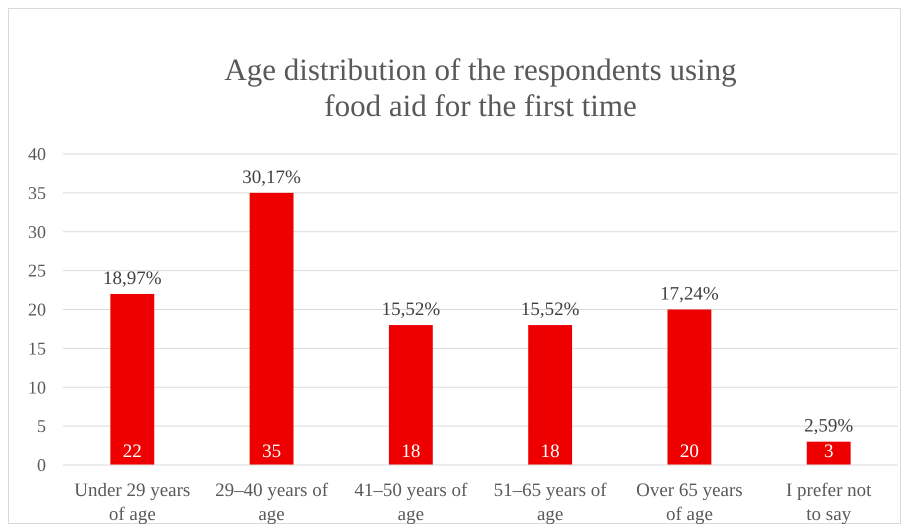 This screenshot has width=909, height=532. I want to click on chart-title: Age distribution of the respondents using food aid for the first time, so click(480, 87).